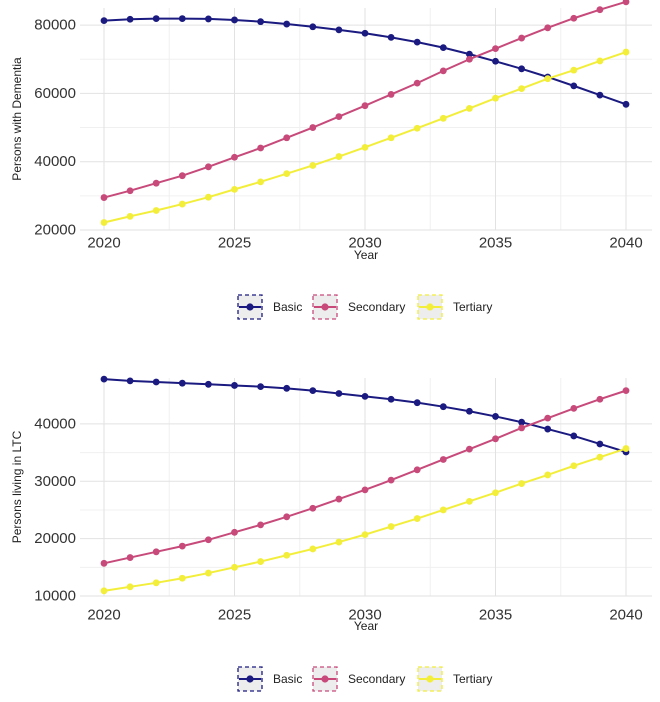 This screenshot has width=660, height=702. I want to click on y-axis-title: Persons with Dementia, so click(17, 119).